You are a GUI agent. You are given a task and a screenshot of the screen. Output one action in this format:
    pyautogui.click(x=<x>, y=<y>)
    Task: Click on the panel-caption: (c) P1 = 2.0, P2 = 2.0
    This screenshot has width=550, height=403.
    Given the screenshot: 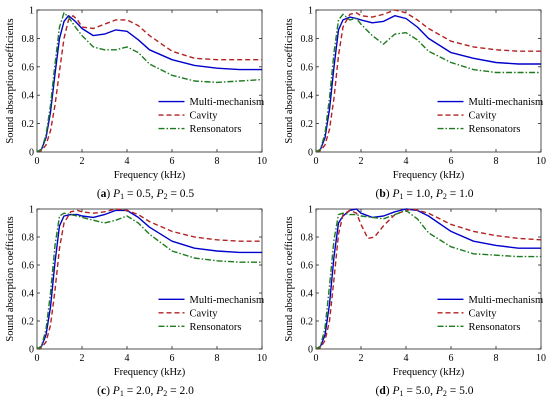 What is the action you would take?
    pyautogui.click(x=145, y=391)
    